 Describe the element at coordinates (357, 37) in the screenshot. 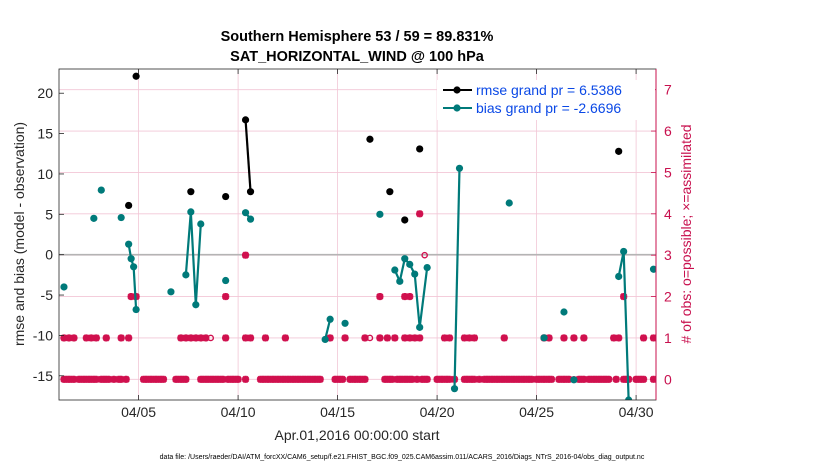

I see `chart-title: Southern Hemisphere 53 / 59 = 89.831%` at that location.